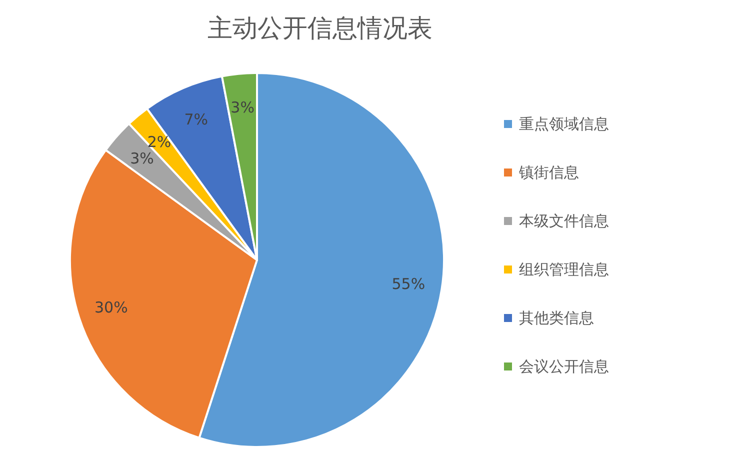  Describe the element at coordinates (564, 269) in the screenshot. I see `legend-label: 组织管理信息` at that location.